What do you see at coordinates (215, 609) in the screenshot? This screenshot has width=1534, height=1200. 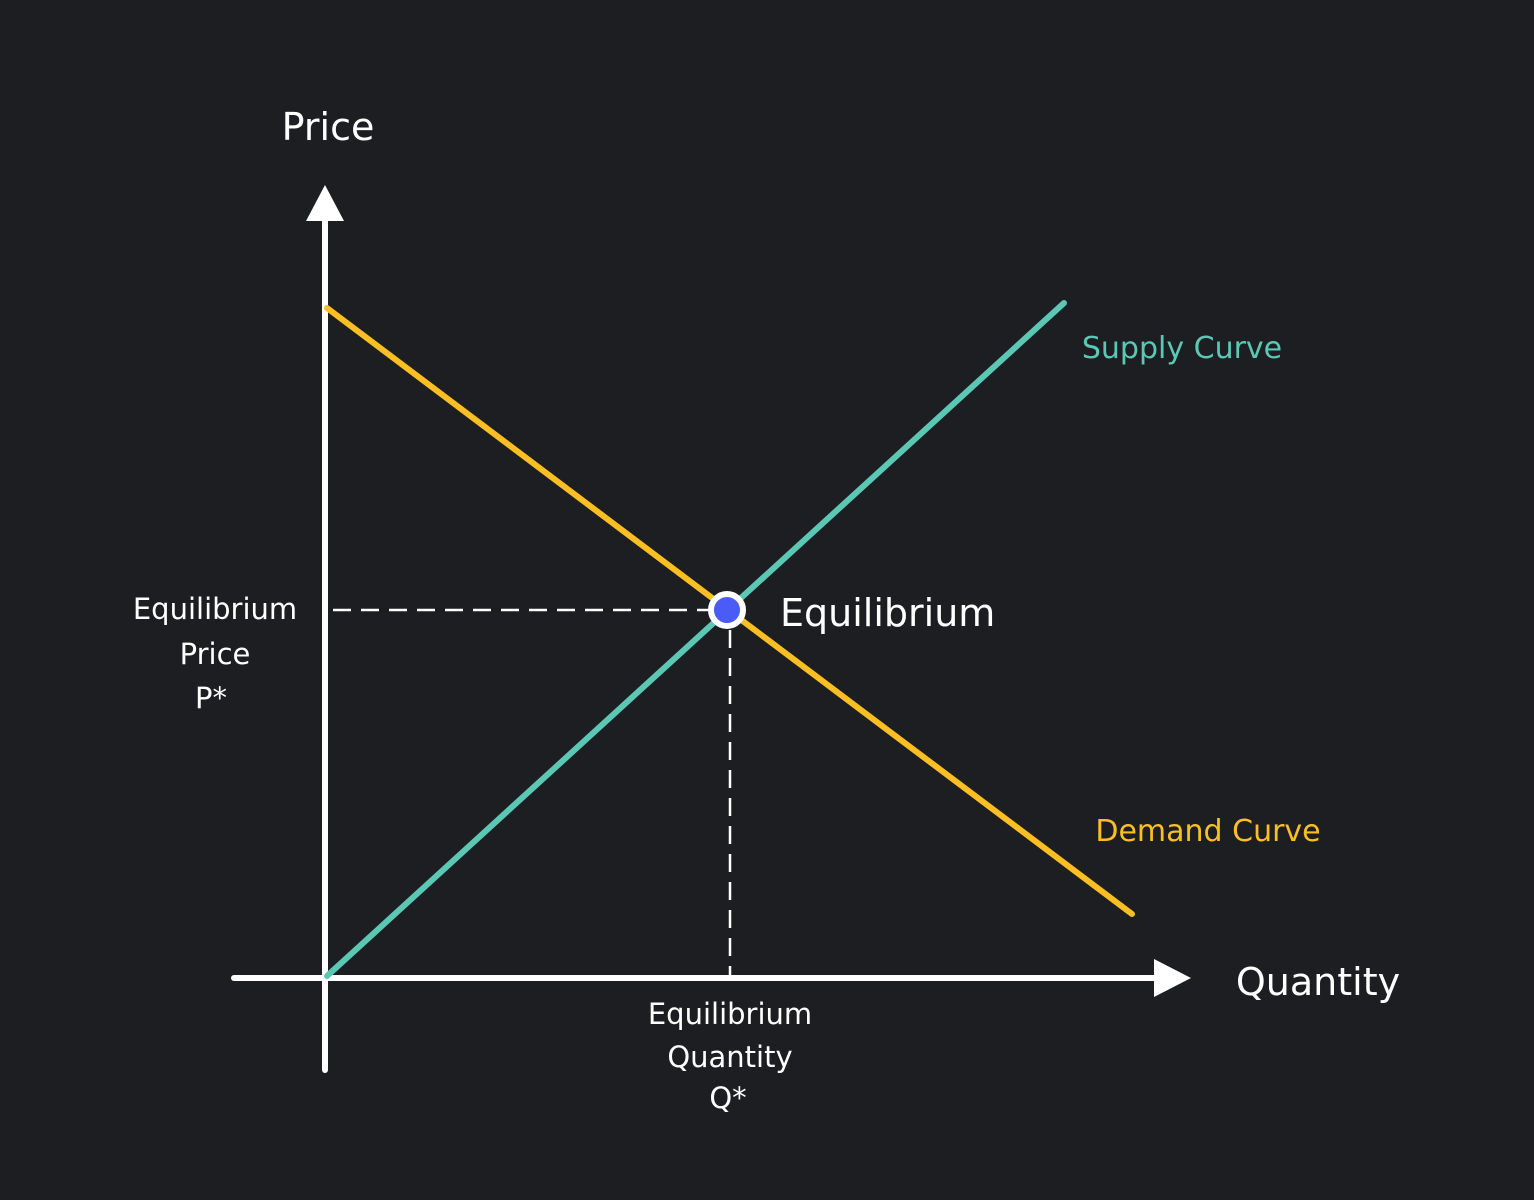 I see `equilibrium-price-label-1: Equilibrium` at bounding box center [215, 609].